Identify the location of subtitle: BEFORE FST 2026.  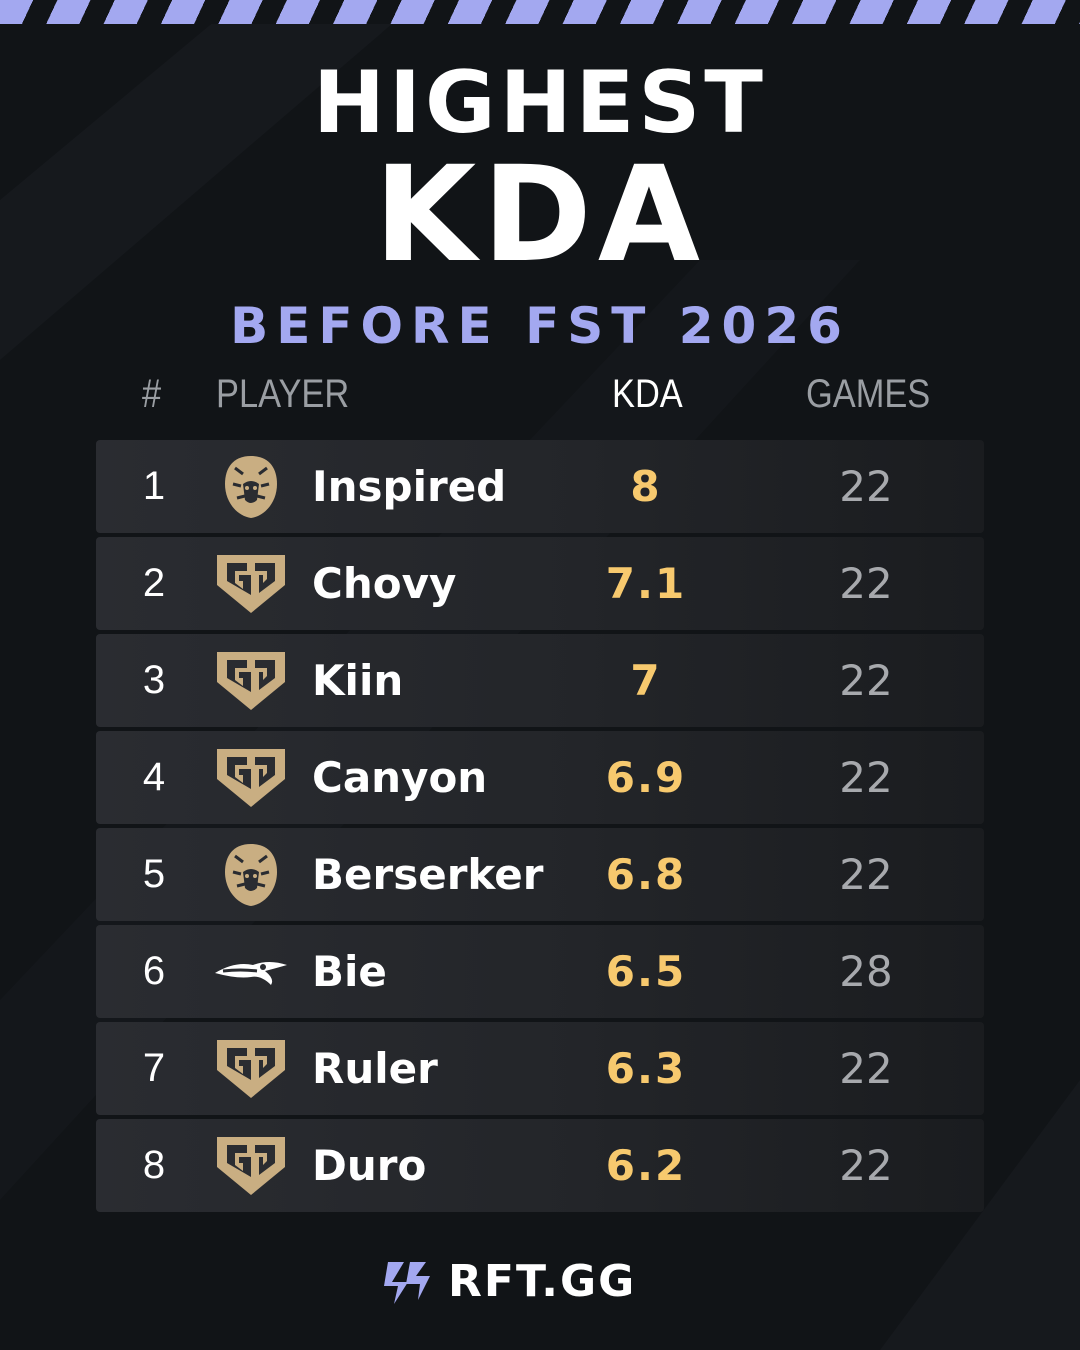
(540, 326).